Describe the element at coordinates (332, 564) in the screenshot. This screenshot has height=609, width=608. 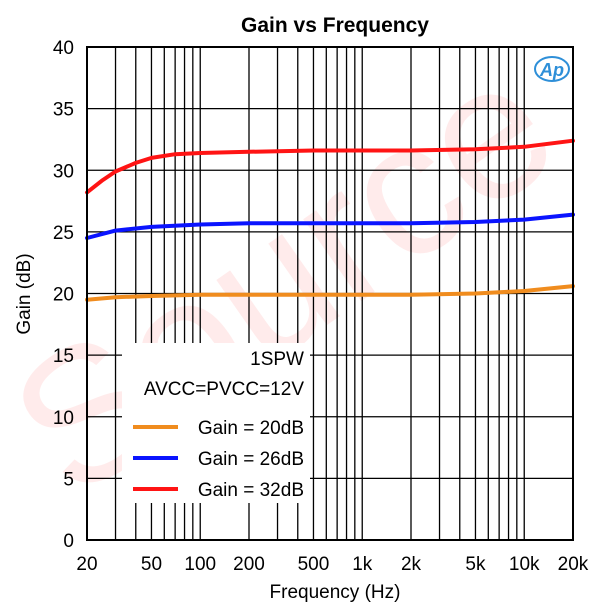
I see `x-tick-labels: 20 50 100 200 500 1k 2k 5k 10k 20k` at that location.